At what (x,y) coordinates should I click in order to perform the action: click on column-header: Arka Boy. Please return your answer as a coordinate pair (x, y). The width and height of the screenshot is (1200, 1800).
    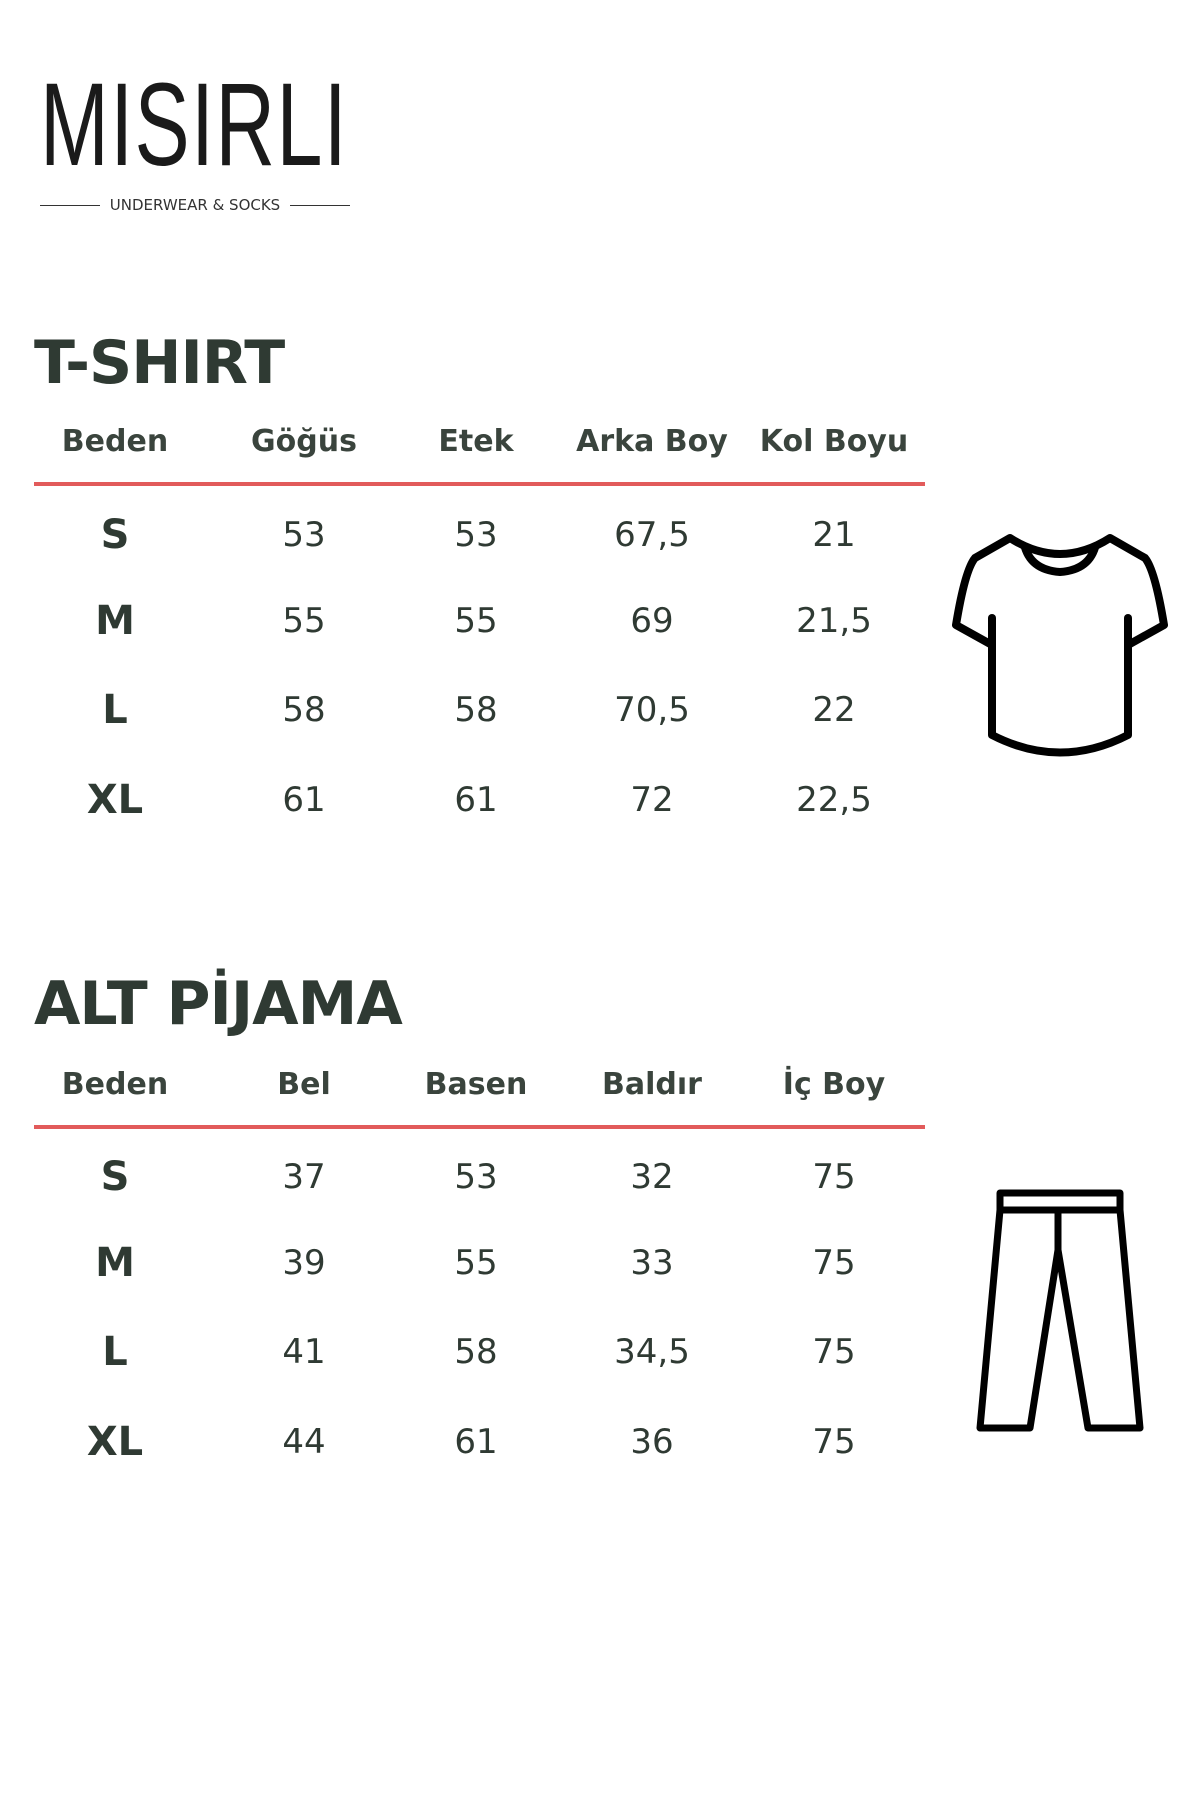
    Looking at the image, I should click on (652, 441).